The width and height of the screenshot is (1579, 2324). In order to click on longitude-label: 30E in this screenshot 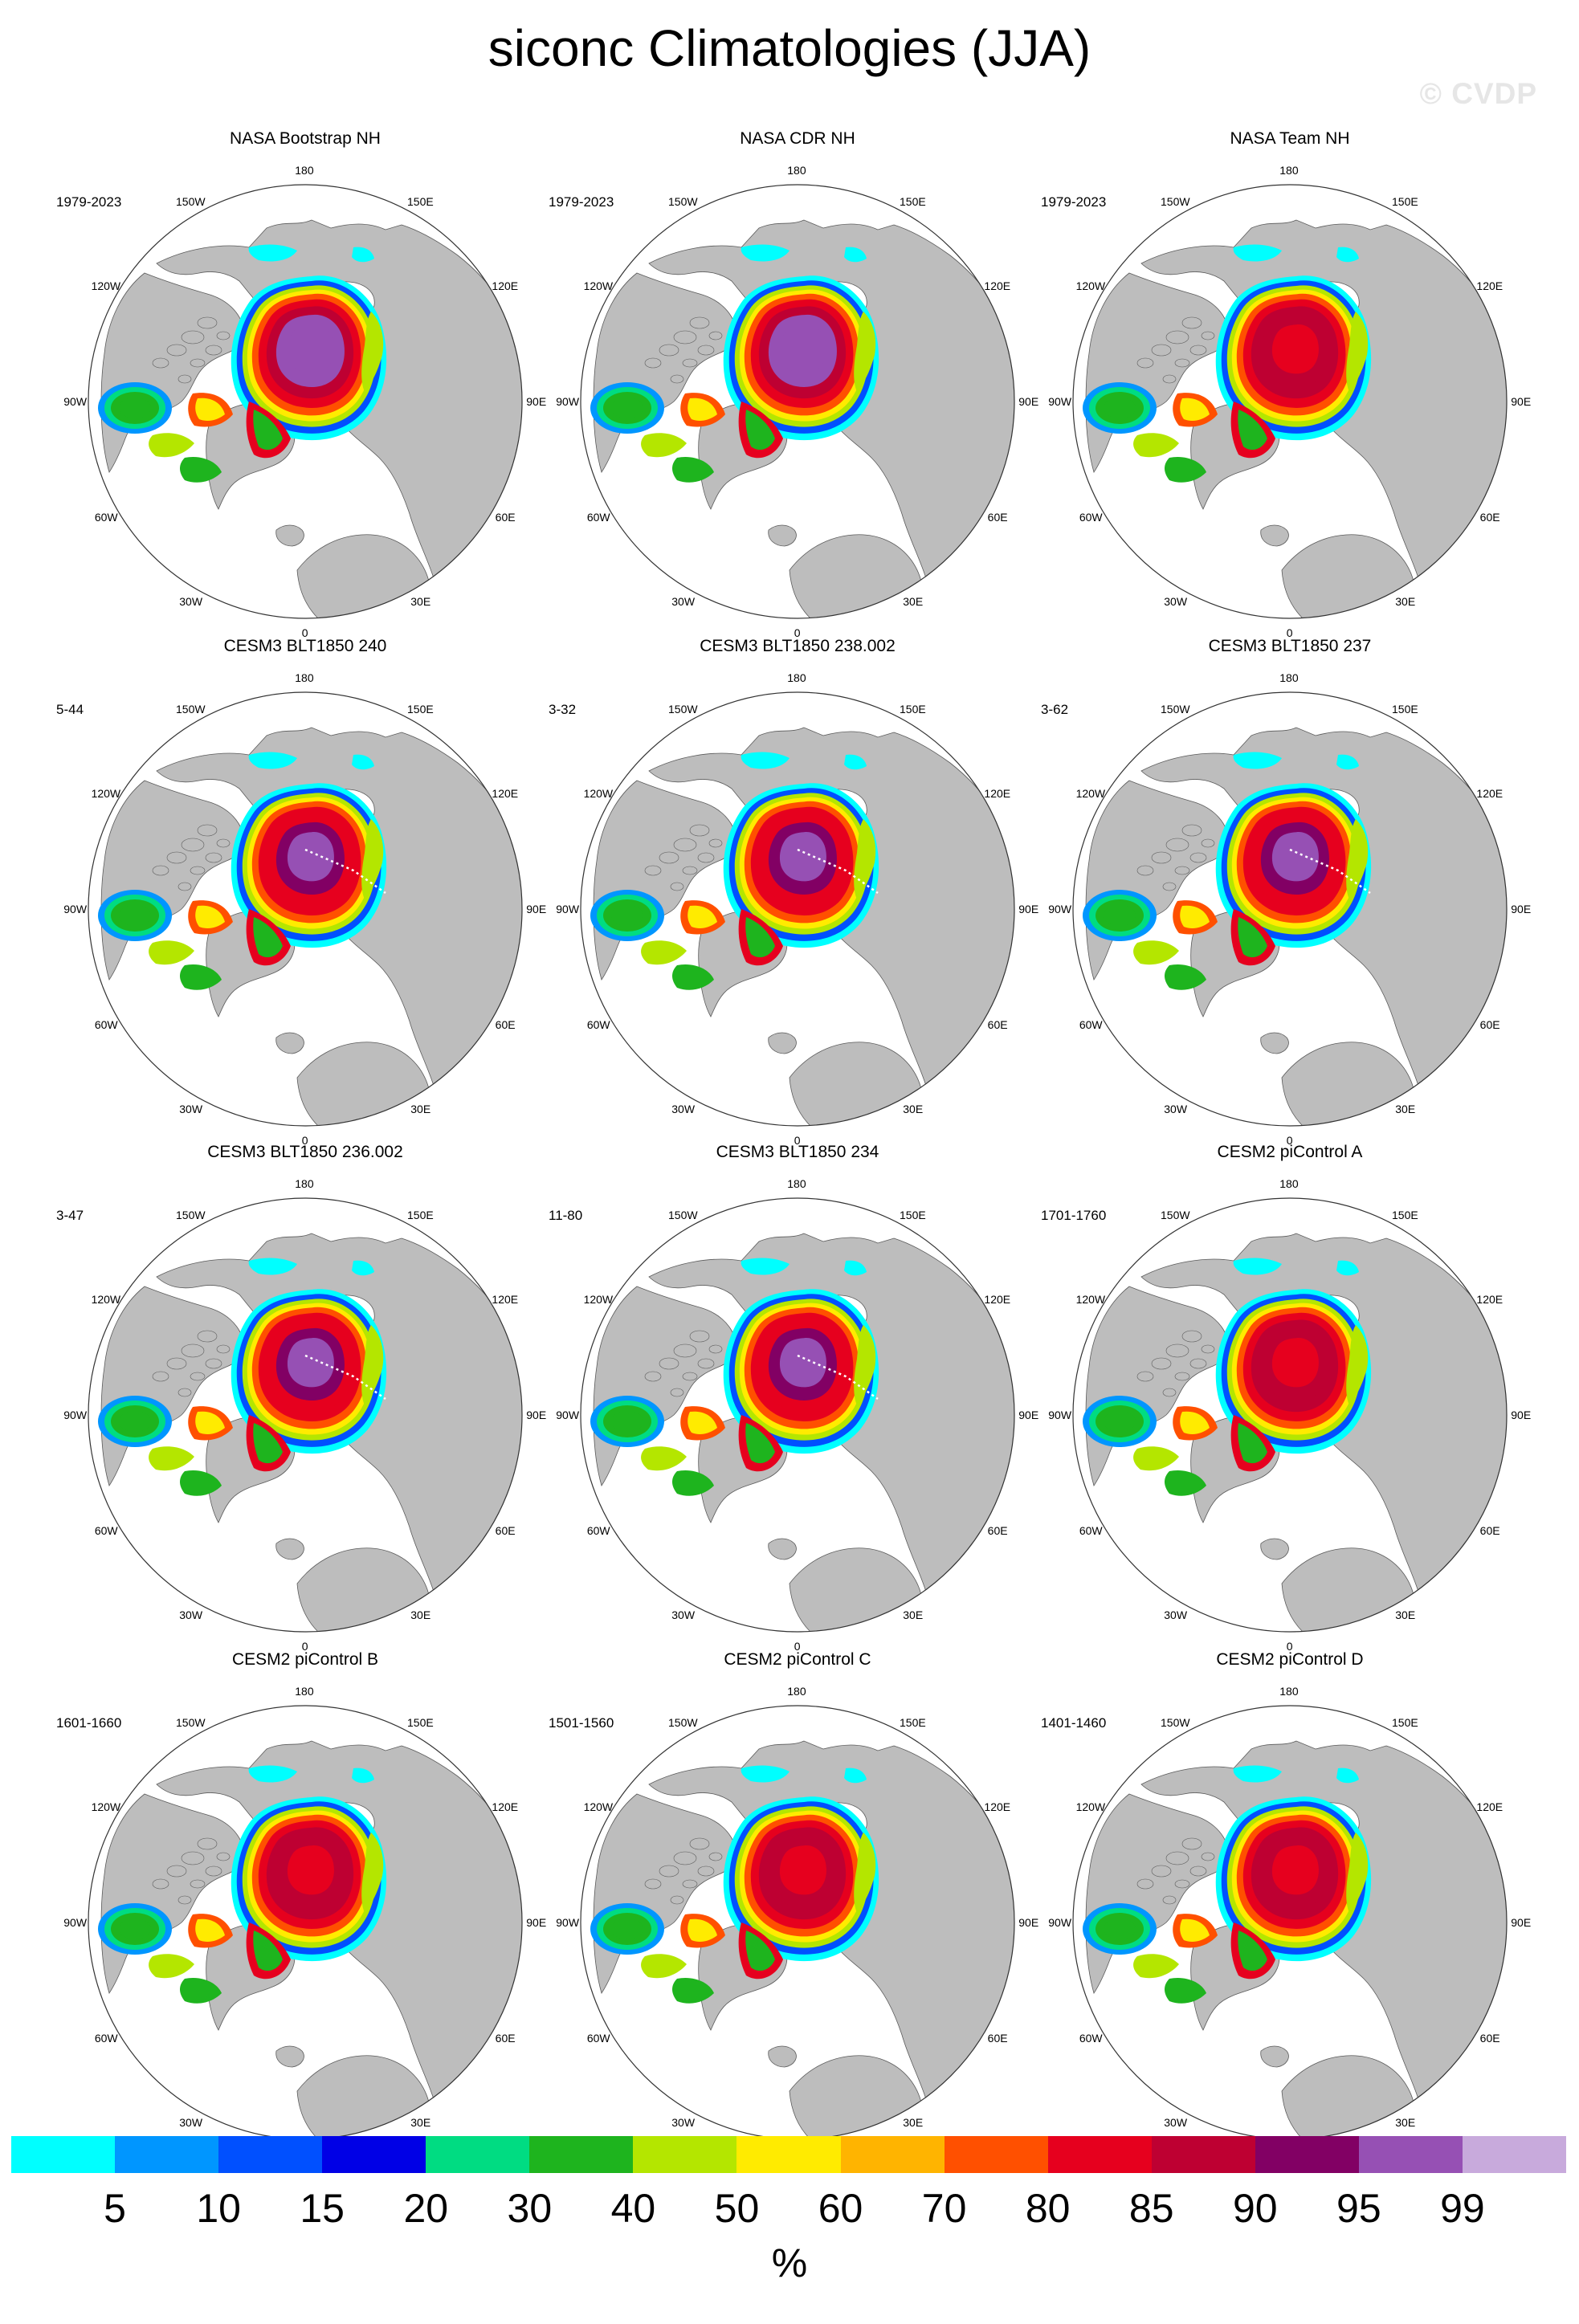, I will do `click(1405, 1110)`.